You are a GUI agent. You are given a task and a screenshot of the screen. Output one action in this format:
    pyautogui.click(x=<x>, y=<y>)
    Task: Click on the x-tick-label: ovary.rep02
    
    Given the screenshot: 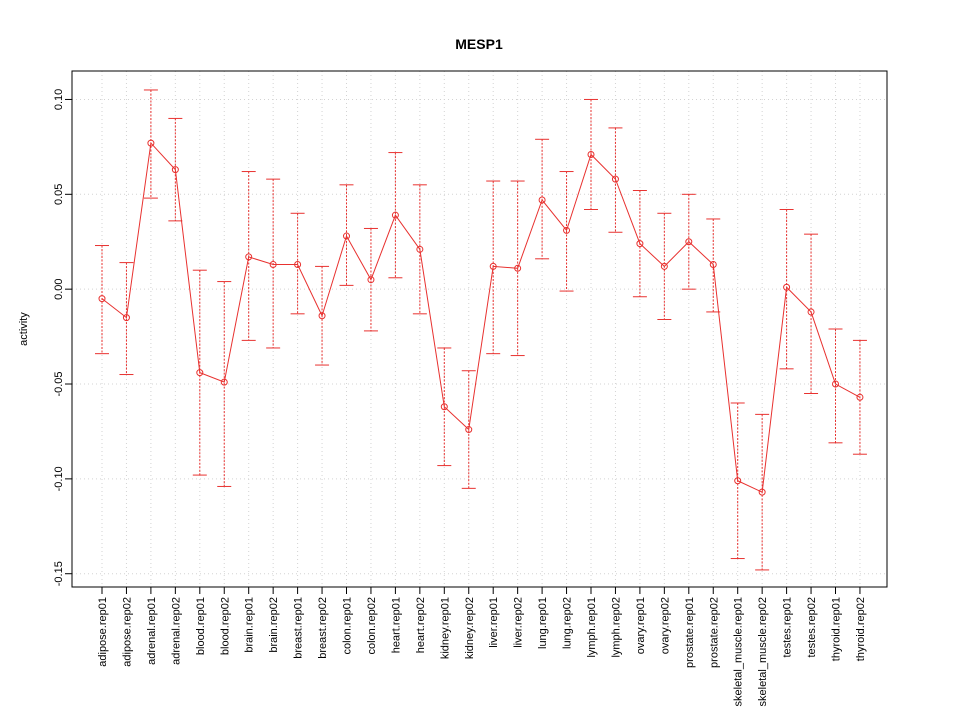 What is the action you would take?
    pyautogui.click(x=665, y=625)
    